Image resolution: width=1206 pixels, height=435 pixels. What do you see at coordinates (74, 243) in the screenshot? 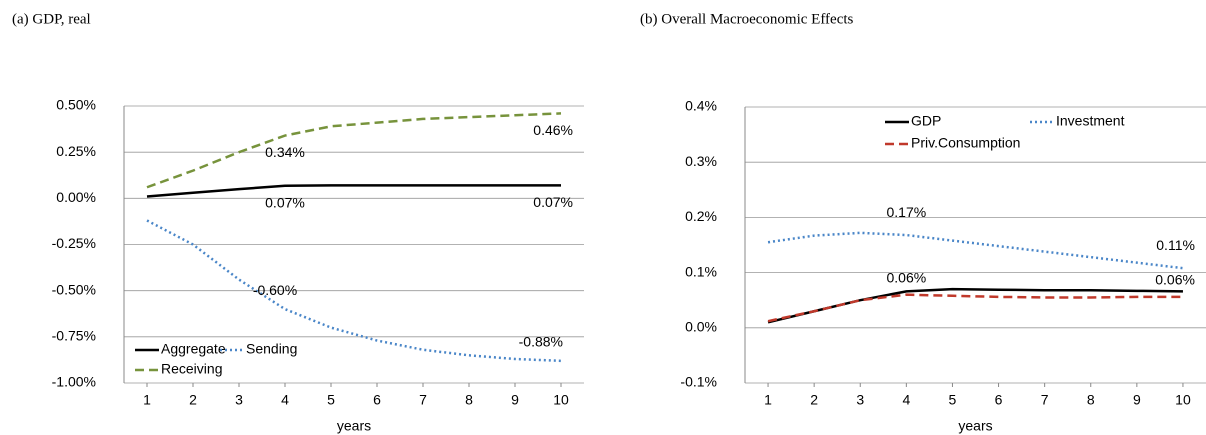
I see `y-tick-label: -0.25%` at bounding box center [74, 243].